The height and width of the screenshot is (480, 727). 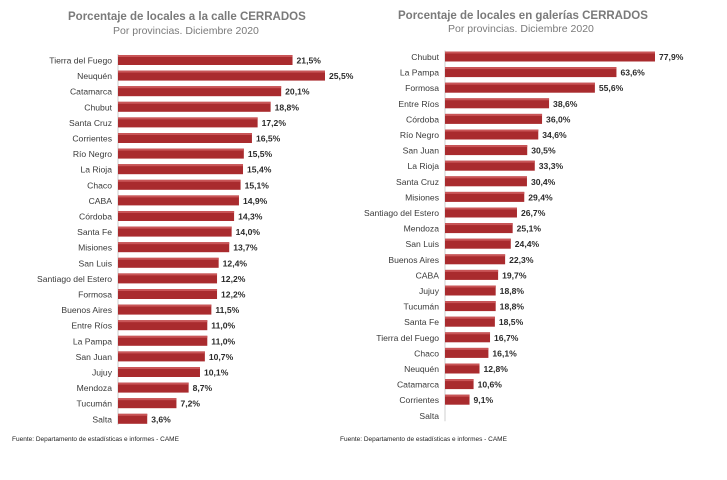 I want to click on value-label: 12,8%, so click(x=496, y=369).